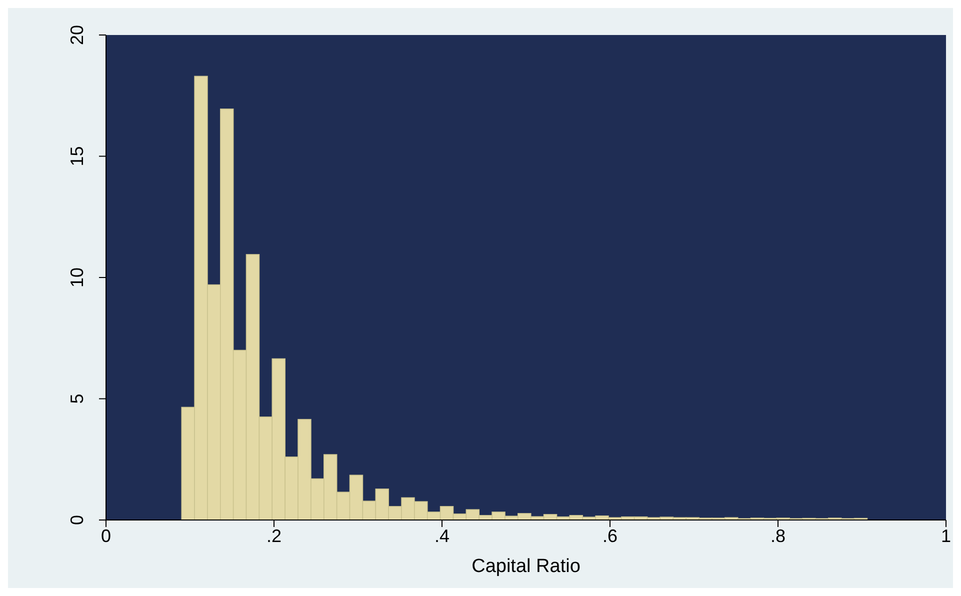  I want to click on y-tick-label: 5, so click(77, 399).